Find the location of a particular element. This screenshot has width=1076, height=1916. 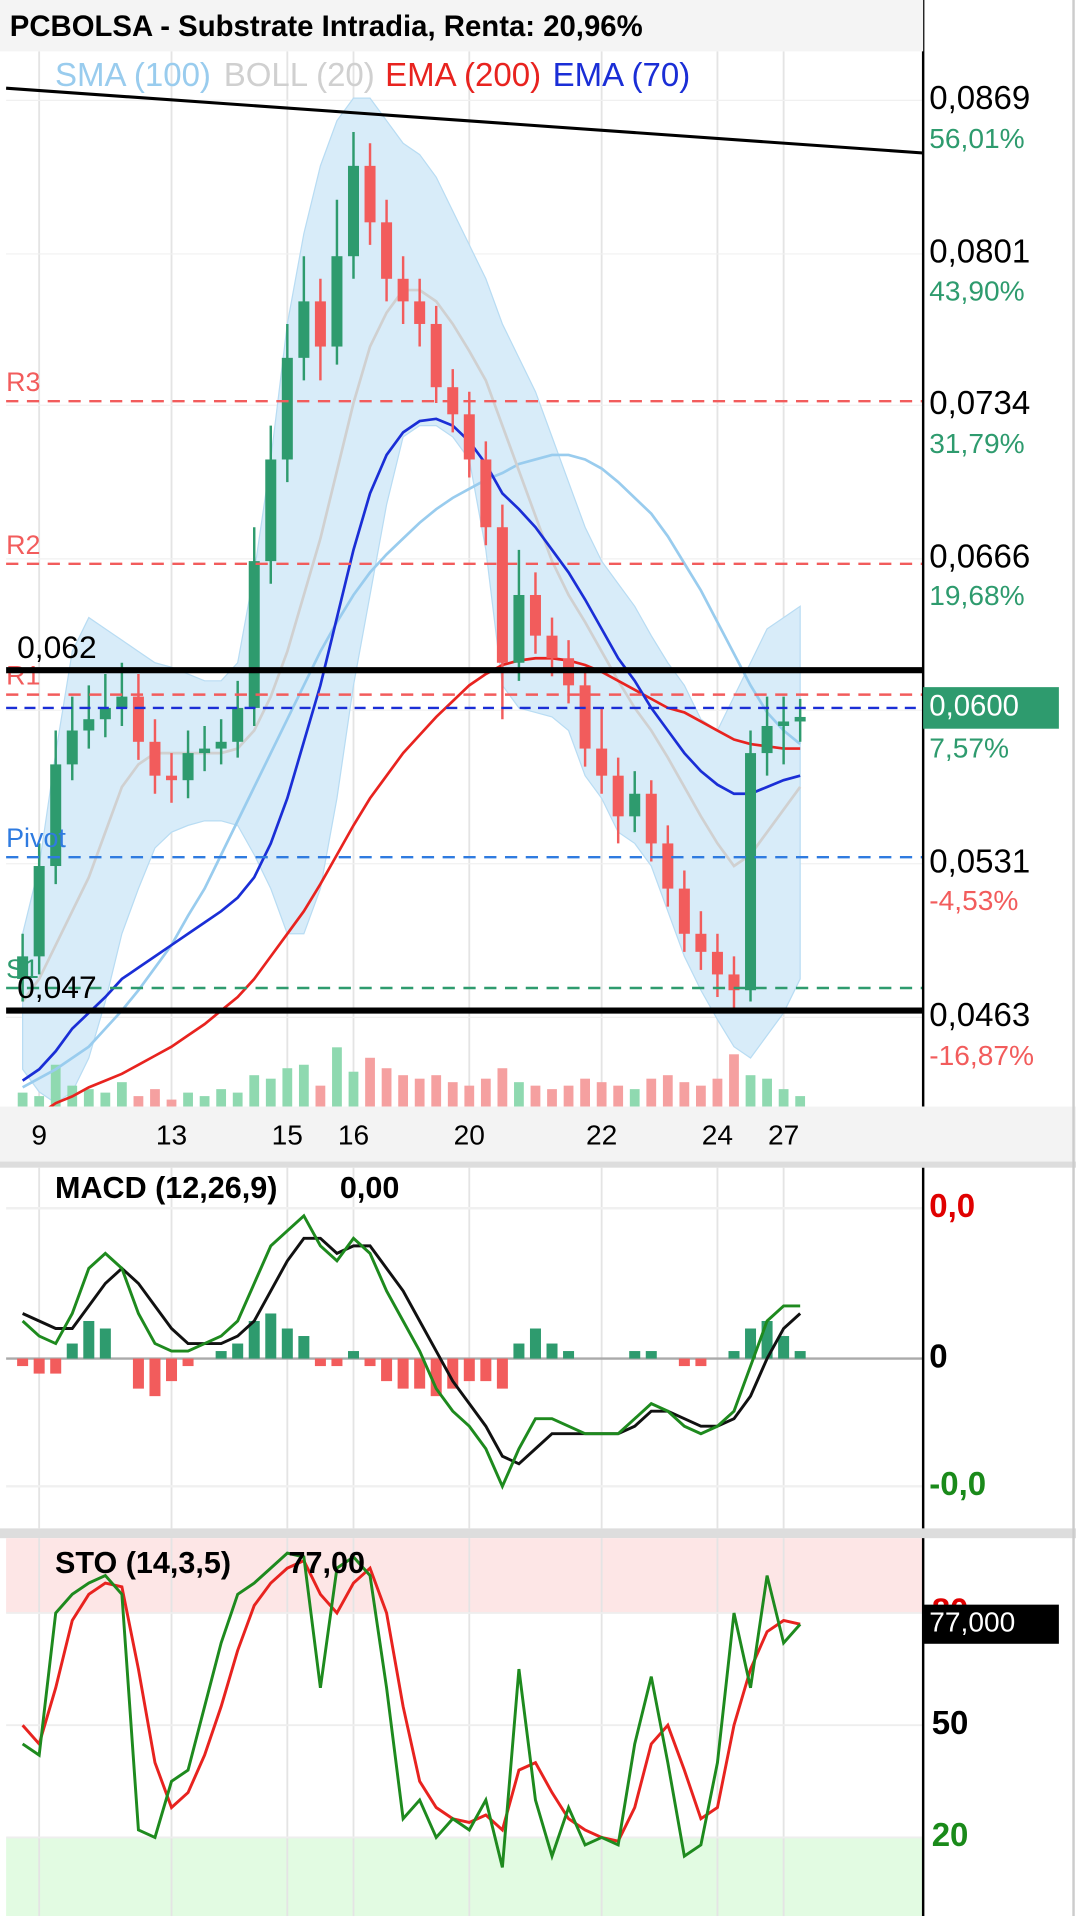

level-label: R2 is located at coordinates (23, 545).